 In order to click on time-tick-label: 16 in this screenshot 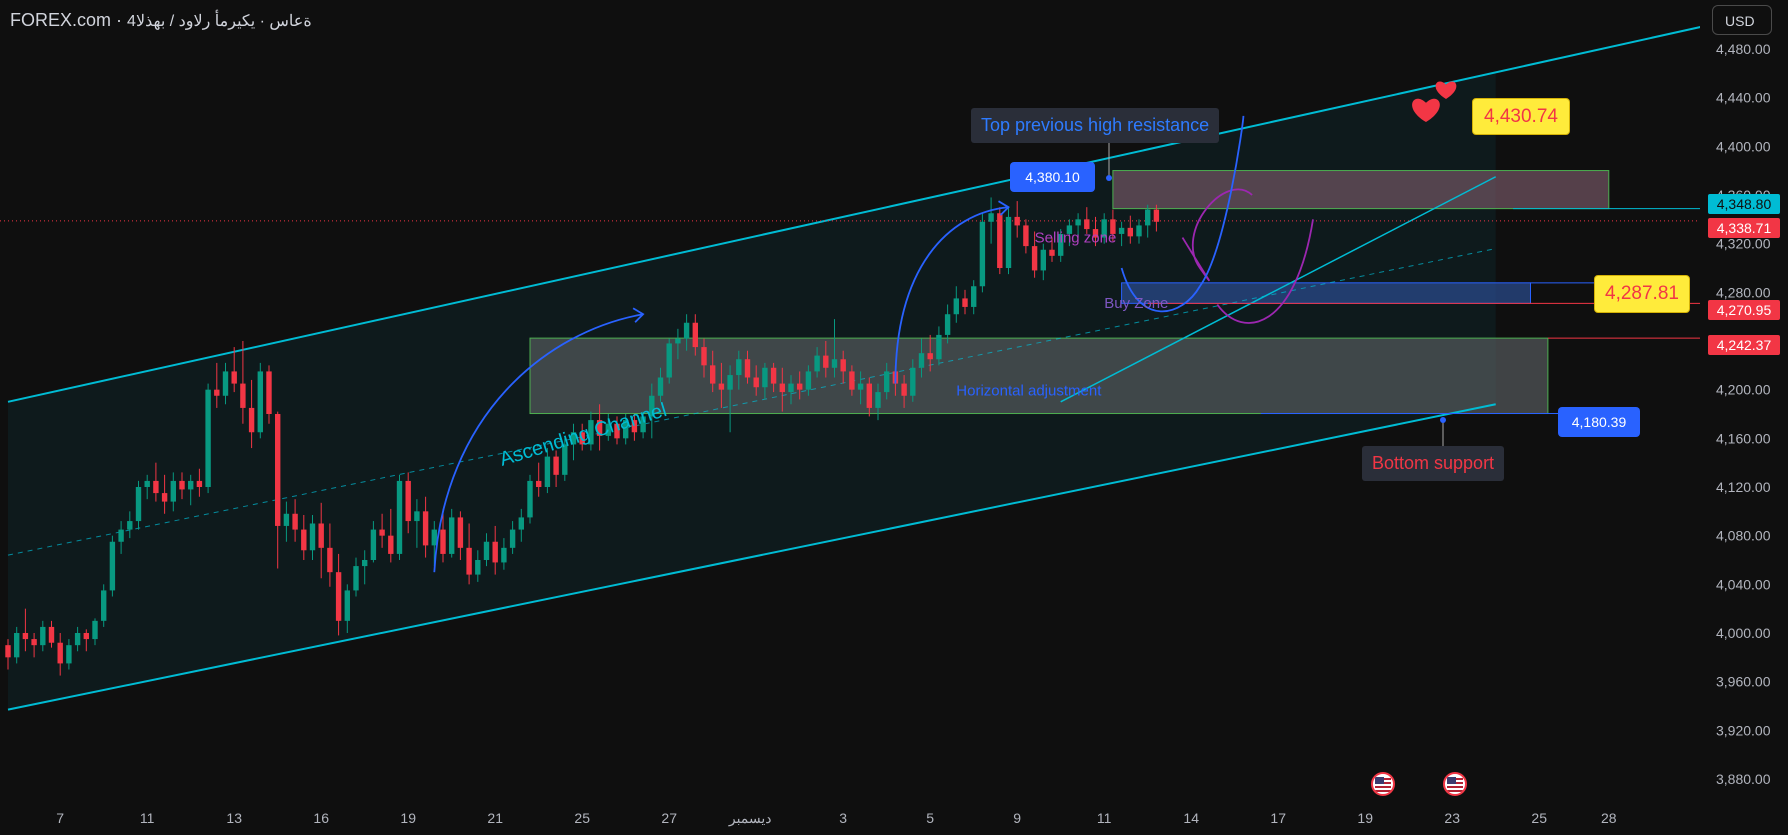, I will do `click(321, 818)`.